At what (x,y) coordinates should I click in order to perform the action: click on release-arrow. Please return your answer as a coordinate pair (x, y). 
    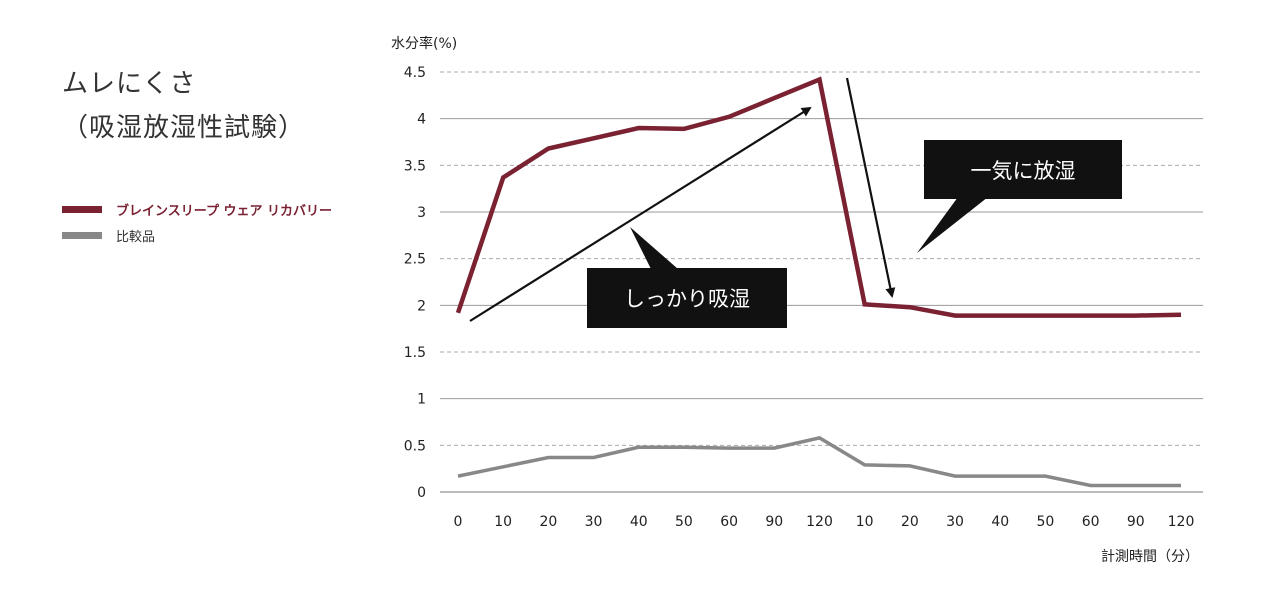
    Looking at the image, I should click on (870, 187).